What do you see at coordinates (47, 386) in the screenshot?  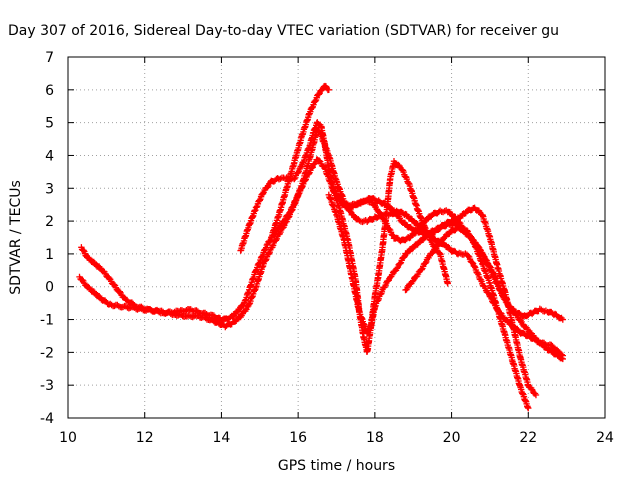 I see `y-tick-label: -3` at bounding box center [47, 386].